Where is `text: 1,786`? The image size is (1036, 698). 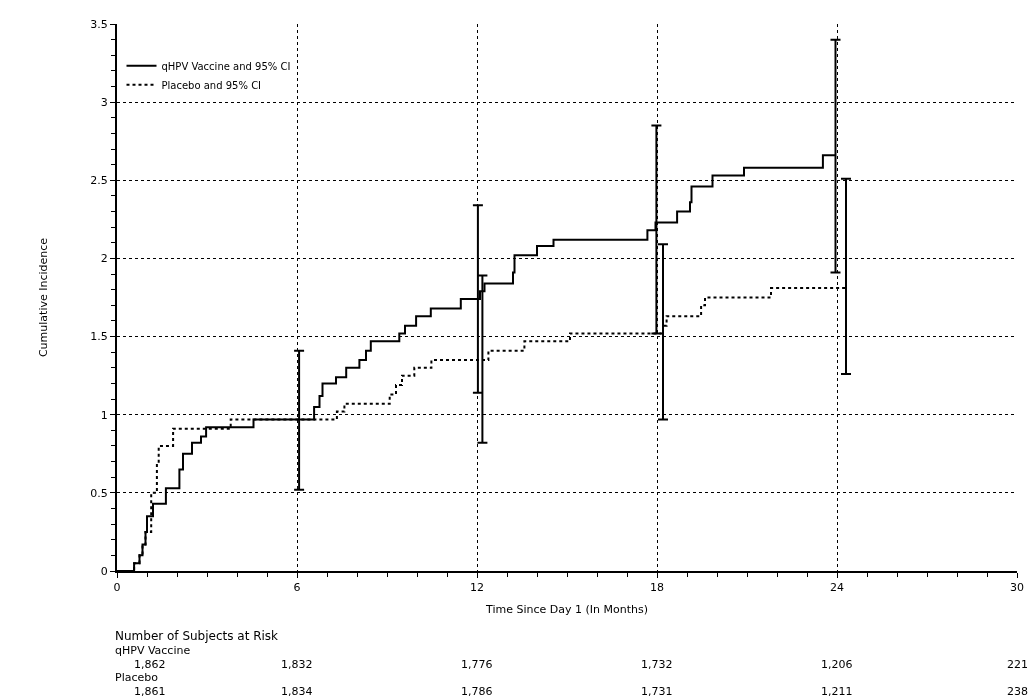 text: 1,786 is located at coordinates (477, 691).